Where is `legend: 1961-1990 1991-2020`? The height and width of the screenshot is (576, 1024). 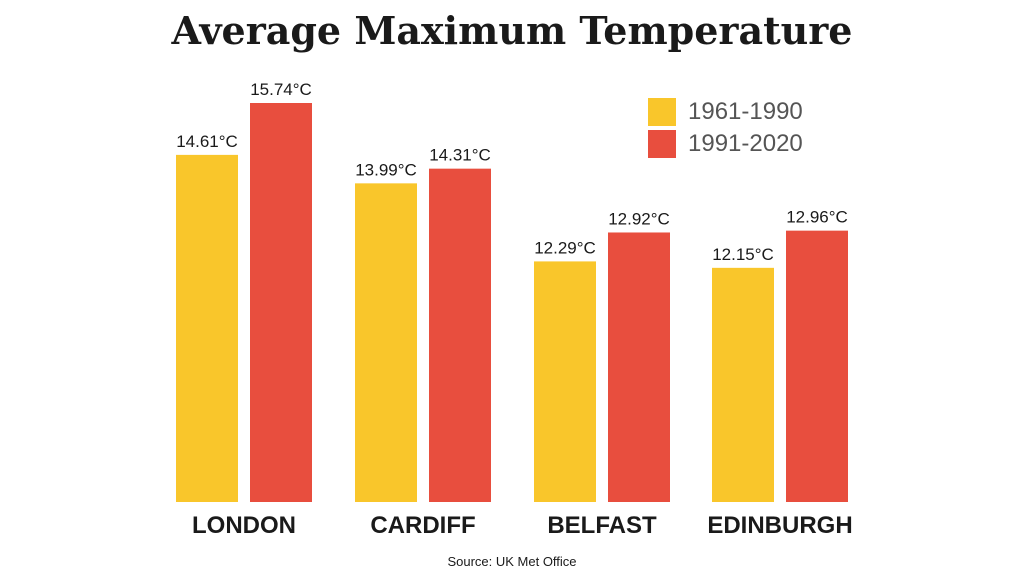
legend: 1961-1990 1991-2020 is located at coordinates (725, 128).